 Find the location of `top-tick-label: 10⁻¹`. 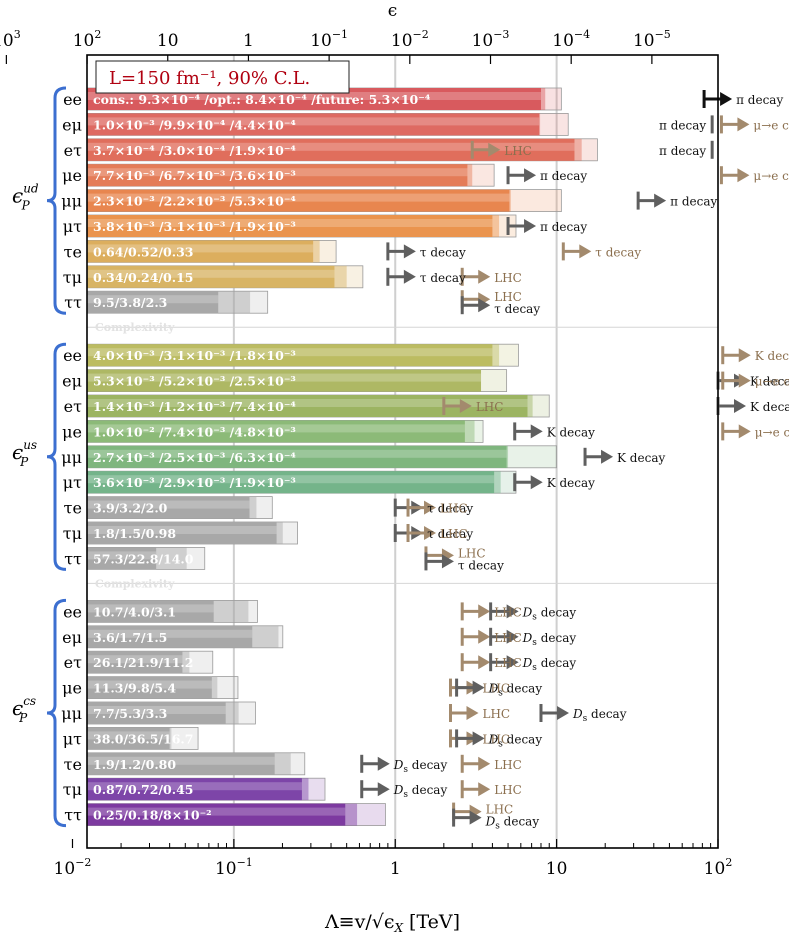

top-tick-label: 10⁻¹ is located at coordinates (329, 39).